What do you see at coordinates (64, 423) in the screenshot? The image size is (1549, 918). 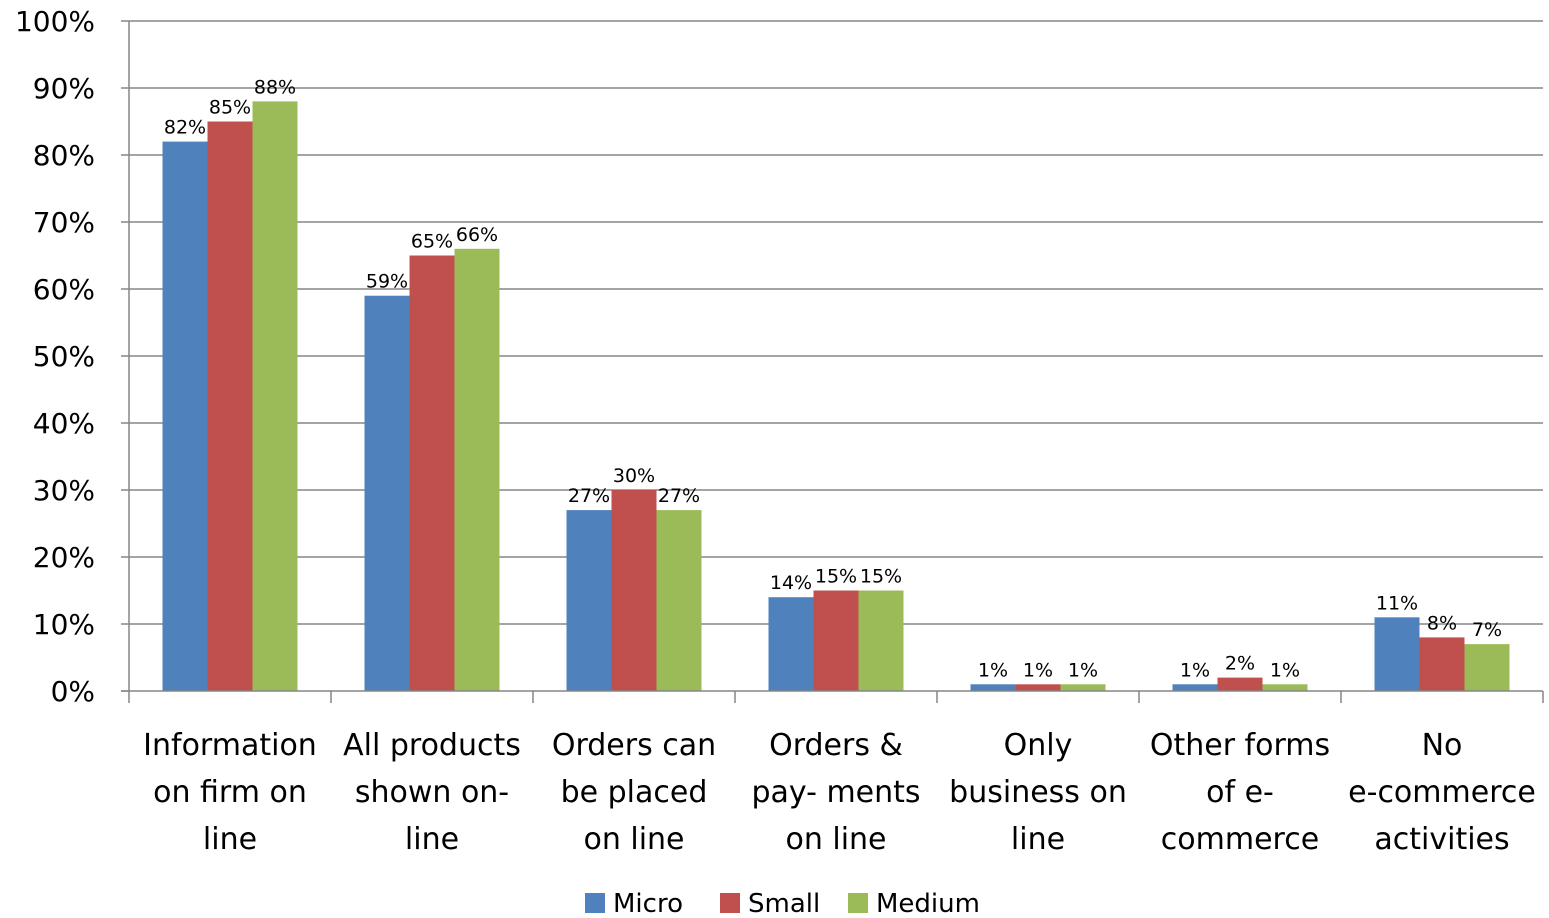 I see `y-tick-label: 40%` at bounding box center [64, 423].